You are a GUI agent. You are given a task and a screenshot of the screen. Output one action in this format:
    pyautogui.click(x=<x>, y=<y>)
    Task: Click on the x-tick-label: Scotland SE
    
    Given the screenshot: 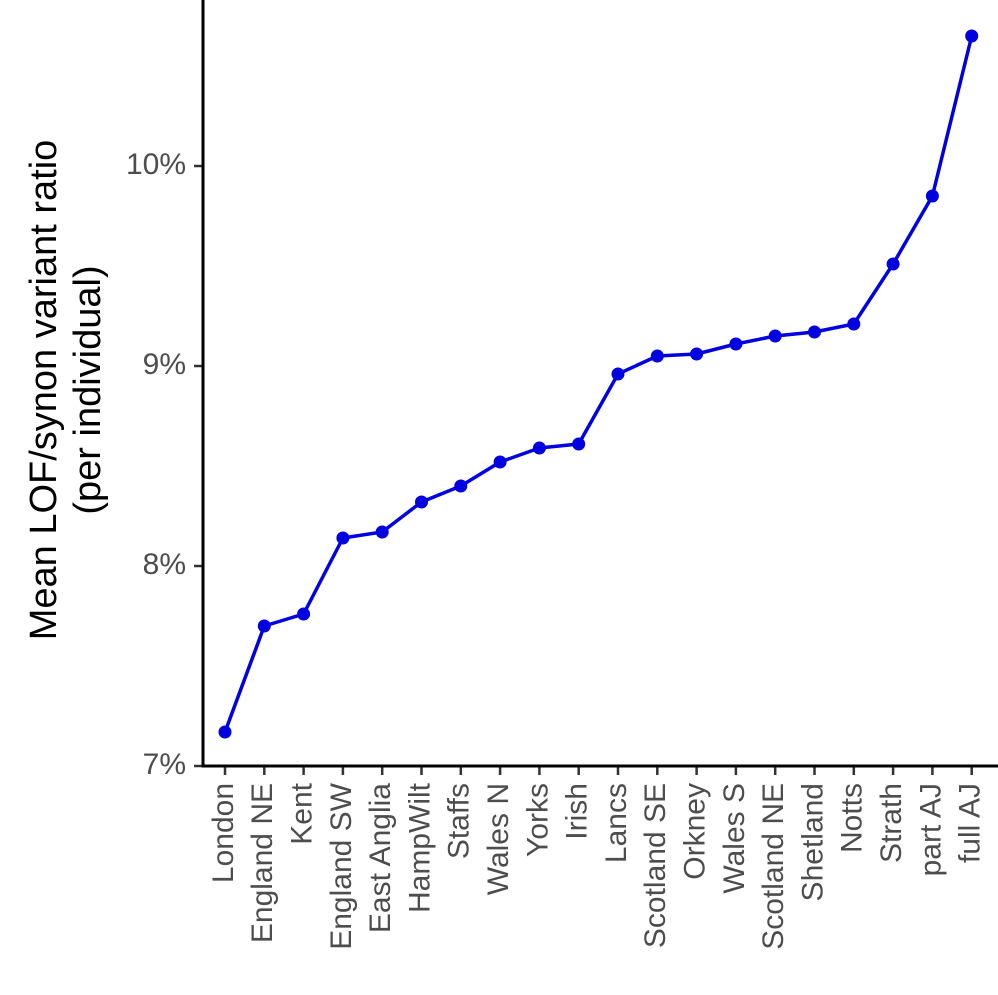 What is the action you would take?
    pyautogui.click(x=655, y=865)
    